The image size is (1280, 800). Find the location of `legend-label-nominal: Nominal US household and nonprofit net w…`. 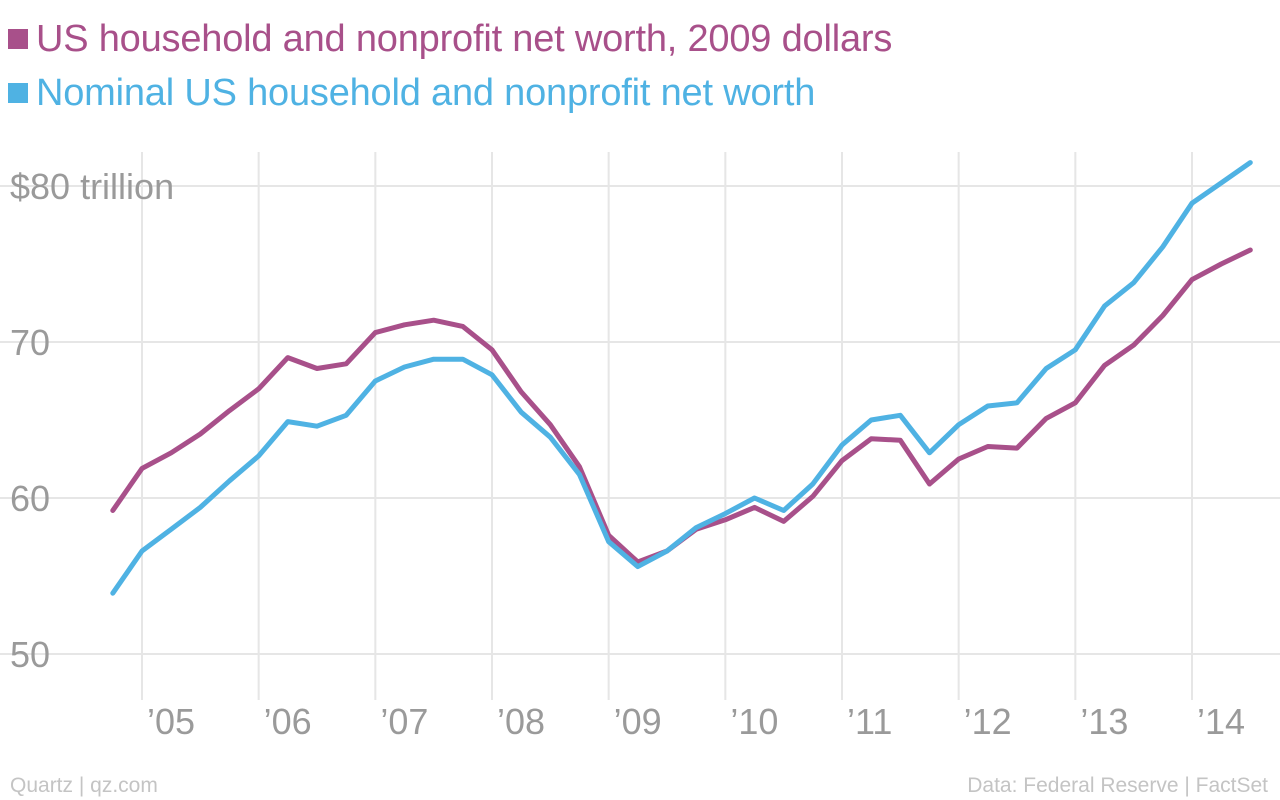

legend-label-nominal: Nominal US household and nonprofit net w… is located at coordinates (426, 92).